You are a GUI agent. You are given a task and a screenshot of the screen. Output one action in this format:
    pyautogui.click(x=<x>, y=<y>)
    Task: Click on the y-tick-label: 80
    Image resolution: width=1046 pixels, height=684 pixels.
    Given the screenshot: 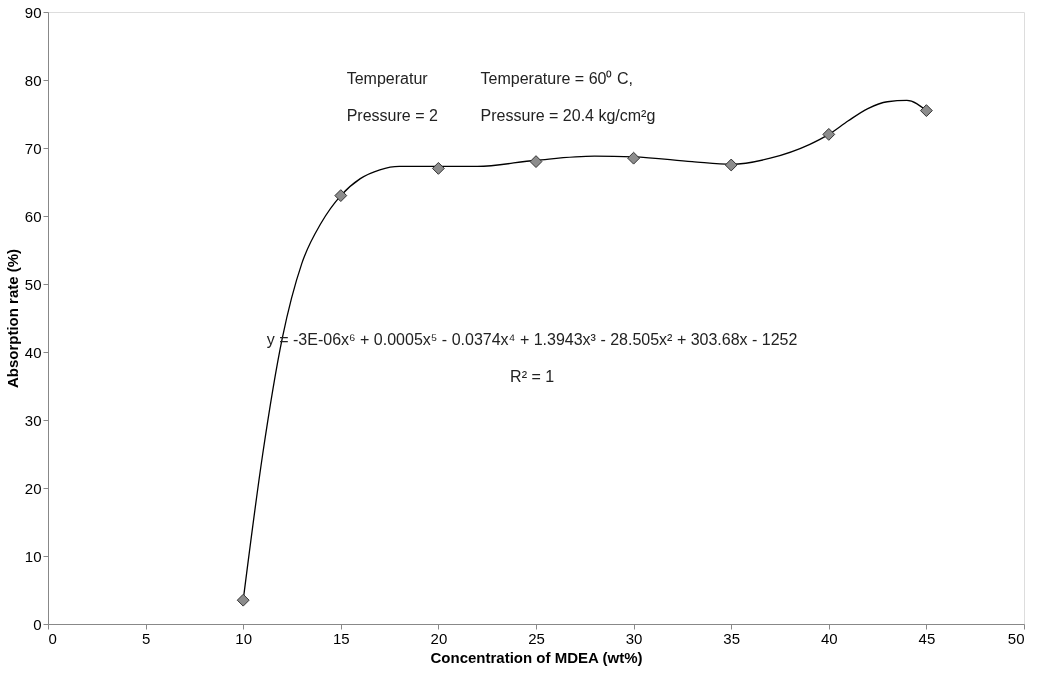 What is the action you would take?
    pyautogui.click(x=33, y=80)
    